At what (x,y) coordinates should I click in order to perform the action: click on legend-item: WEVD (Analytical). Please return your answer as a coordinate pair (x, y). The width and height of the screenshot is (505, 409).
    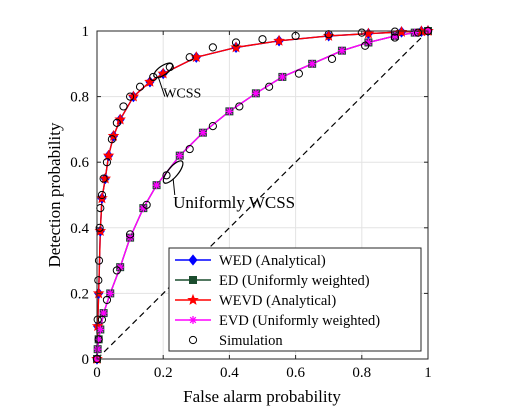
    Looking at the image, I should click on (255, 301).